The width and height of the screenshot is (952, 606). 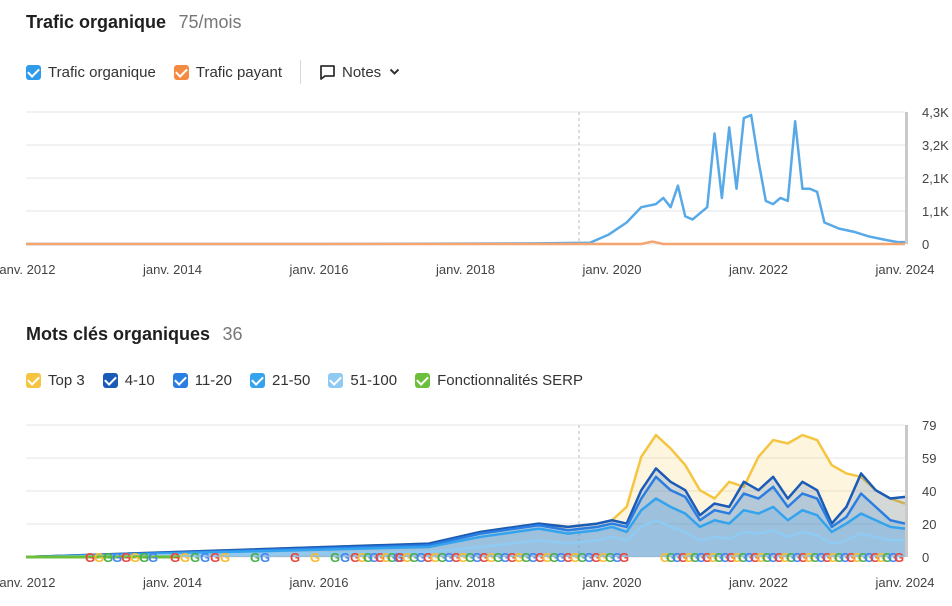 What do you see at coordinates (213, 380) in the screenshot?
I see `legend-label: 11-20` at bounding box center [213, 380].